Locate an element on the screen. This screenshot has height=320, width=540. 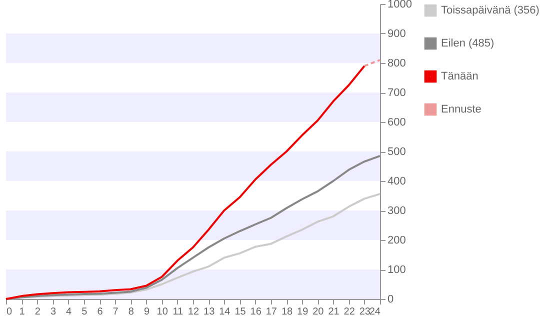
legend-label: Toissapäivänä (356) is located at coordinates (490, 10).